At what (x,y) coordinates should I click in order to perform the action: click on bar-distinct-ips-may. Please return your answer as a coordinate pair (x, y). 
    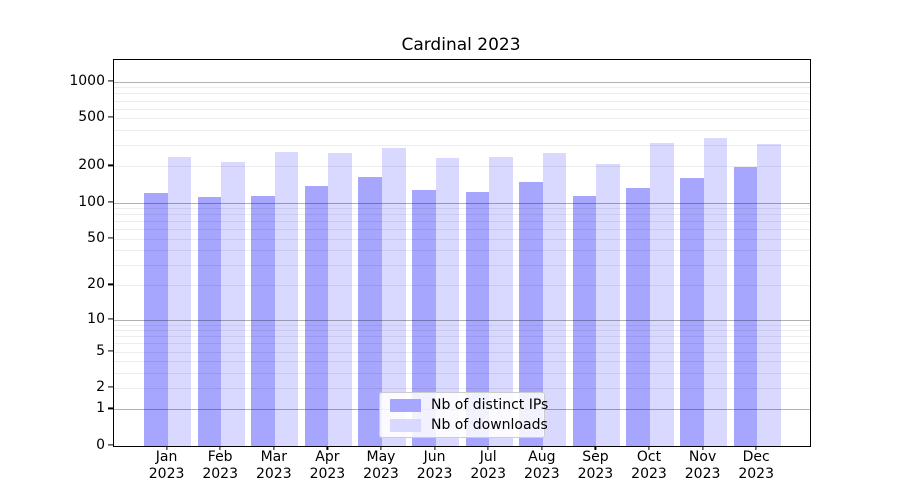
    Looking at the image, I should click on (370, 311).